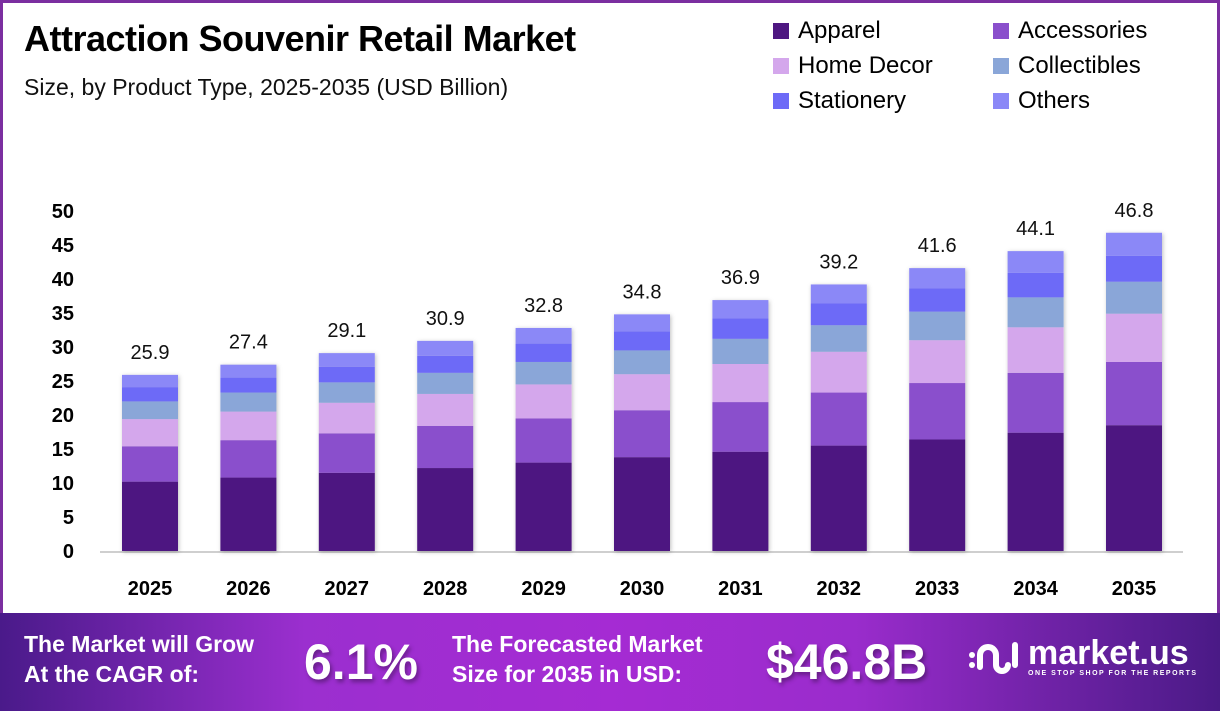 The height and width of the screenshot is (711, 1220). What do you see at coordinates (63, 450) in the screenshot?
I see `y-tick-label: 15` at bounding box center [63, 450].